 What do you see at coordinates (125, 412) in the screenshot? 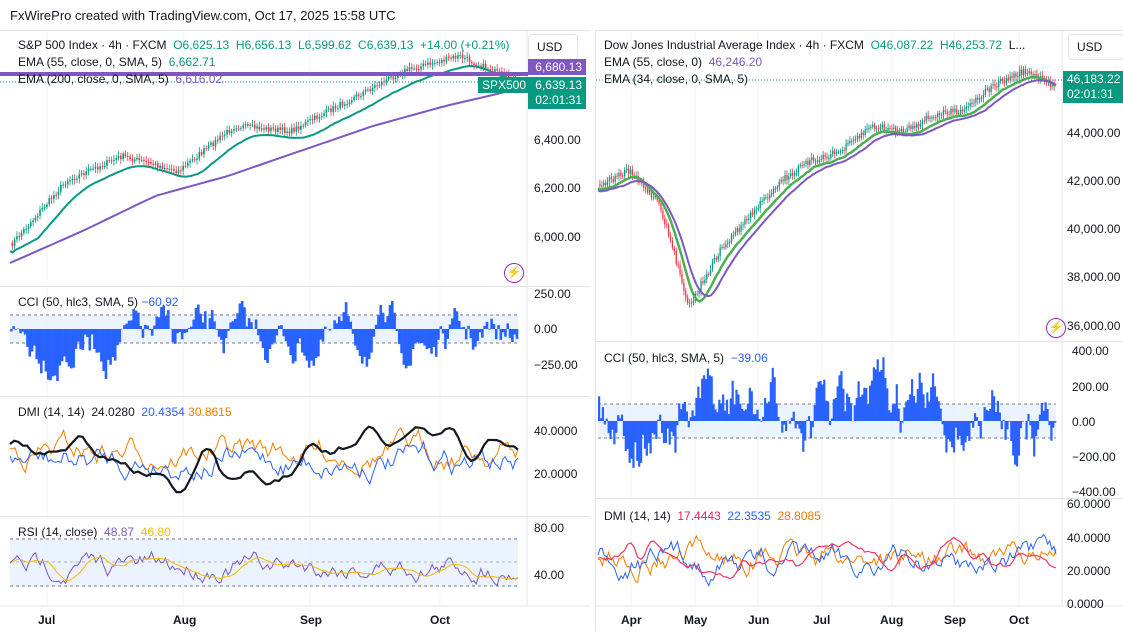
I see `dmi-legend: DMI (14, 14) 24.0280 20.4354 30.8615` at bounding box center [125, 412].